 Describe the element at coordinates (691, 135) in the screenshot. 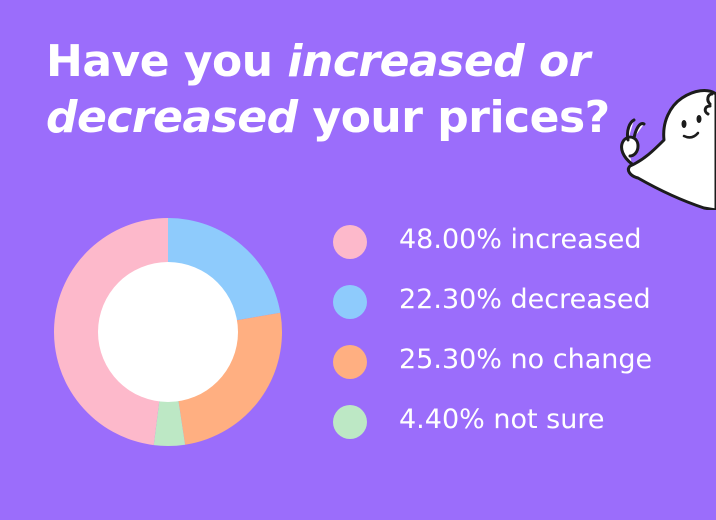

I see `ghost-mouth` at that location.